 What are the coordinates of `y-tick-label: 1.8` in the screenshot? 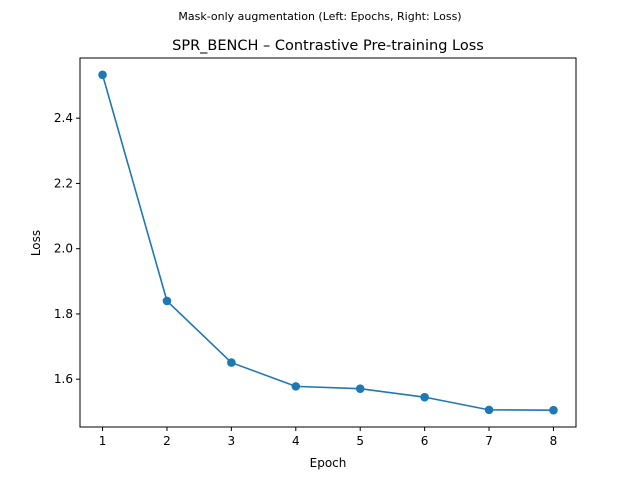 It's located at (63, 314).